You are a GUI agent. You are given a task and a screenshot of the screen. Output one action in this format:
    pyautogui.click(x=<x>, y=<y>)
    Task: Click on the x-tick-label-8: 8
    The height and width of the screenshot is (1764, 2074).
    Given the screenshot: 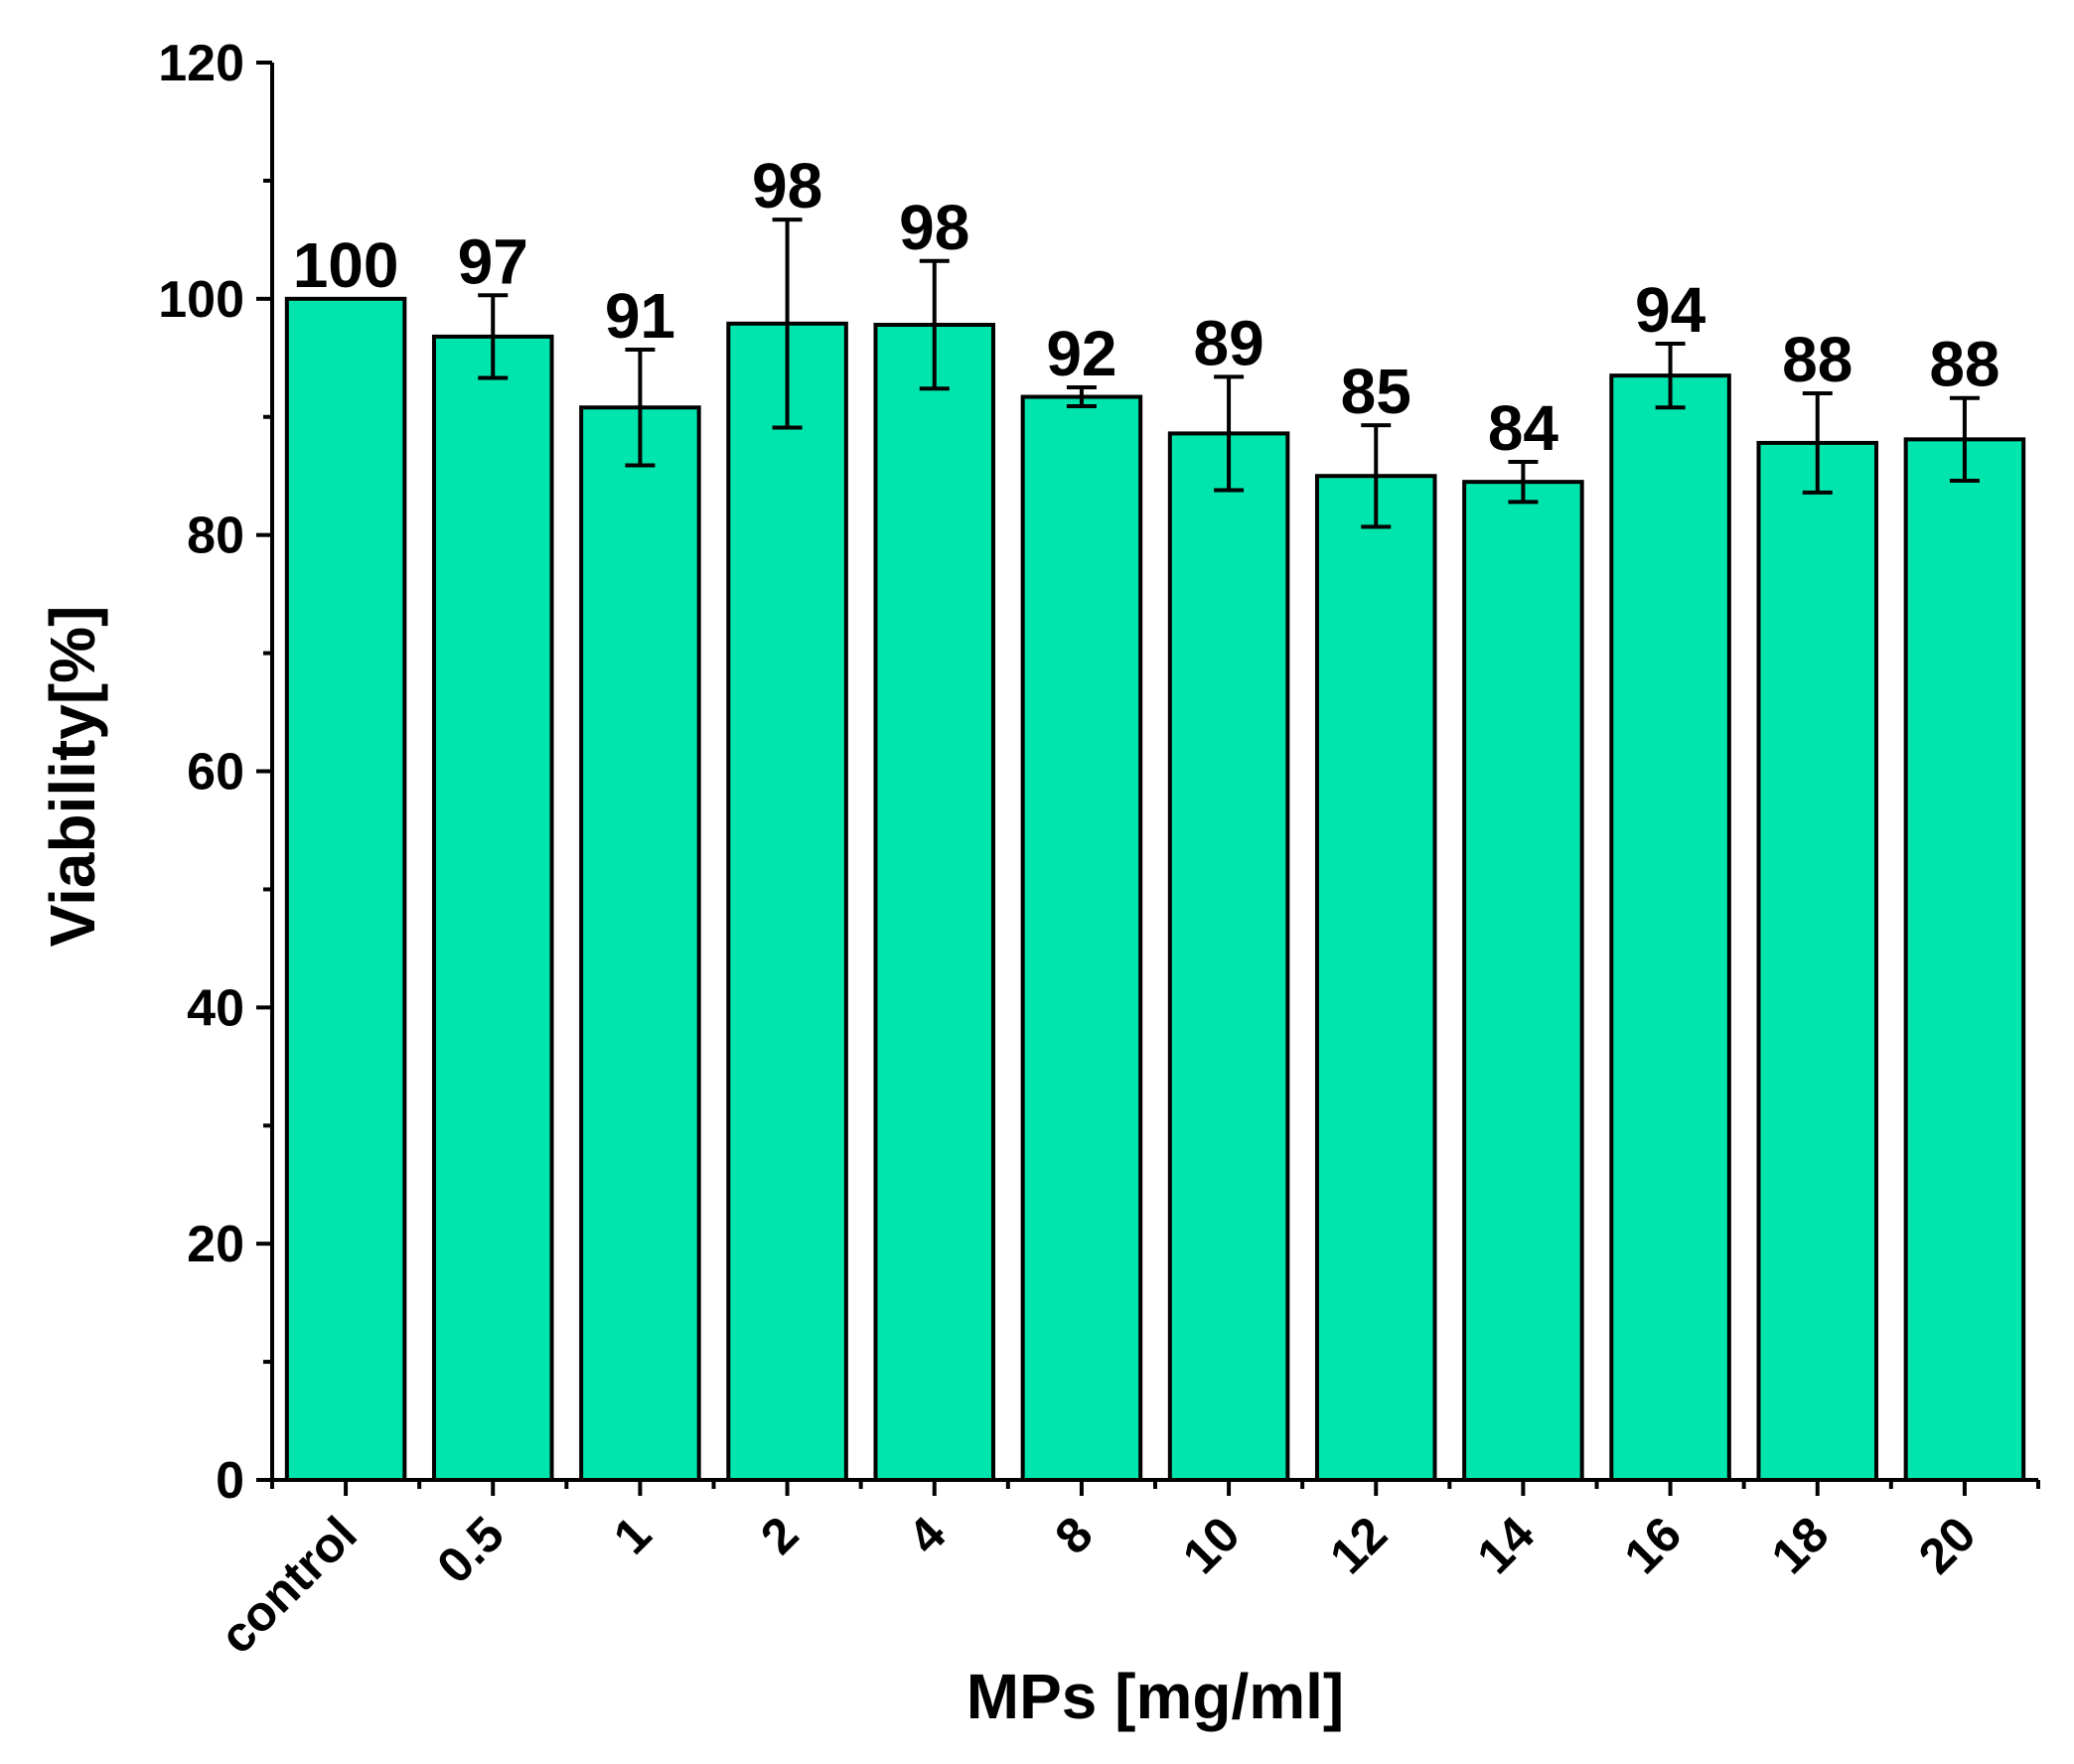 What is the action you would take?
    pyautogui.click(x=1073, y=1535)
    